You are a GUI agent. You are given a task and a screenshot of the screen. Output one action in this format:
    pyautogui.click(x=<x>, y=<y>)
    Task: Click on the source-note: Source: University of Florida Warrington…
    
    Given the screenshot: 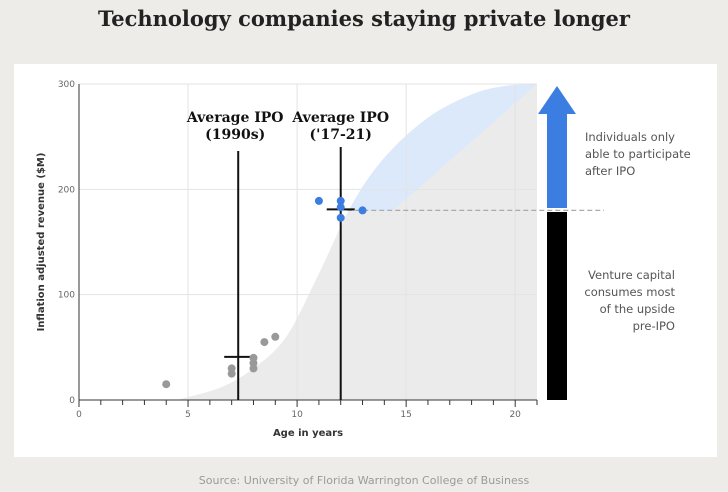 What is the action you would take?
    pyautogui.click(x=364, y=480)
    